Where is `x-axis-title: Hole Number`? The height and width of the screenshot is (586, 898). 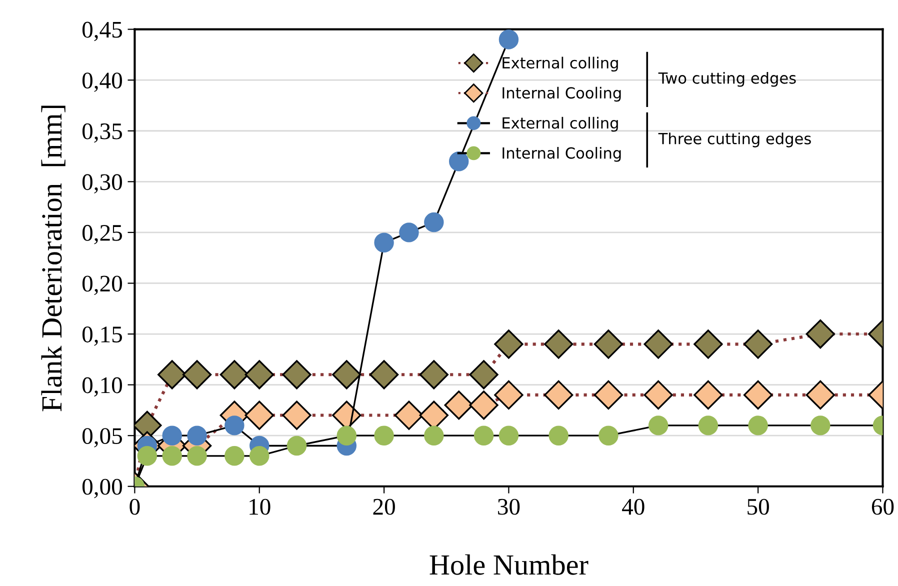
x-axis-title: Hole Number is located at coordinates (509, 564).